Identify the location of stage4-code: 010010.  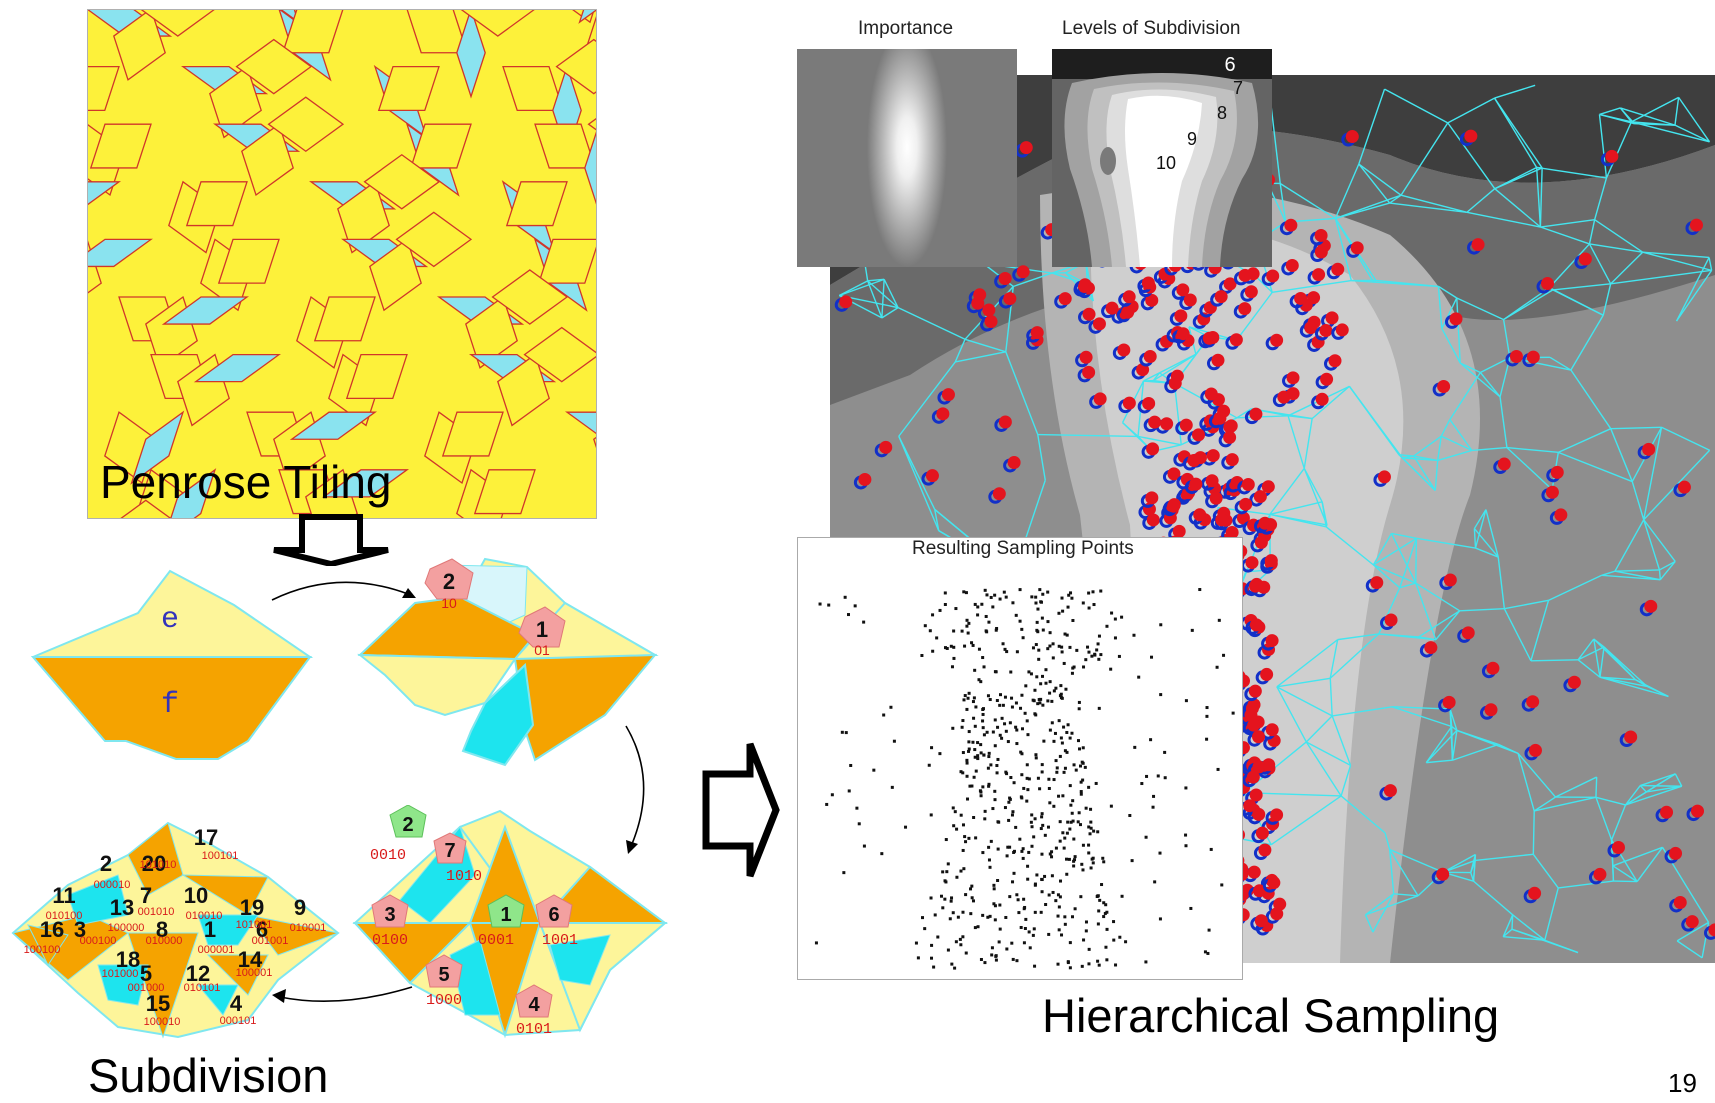
(204, 916).